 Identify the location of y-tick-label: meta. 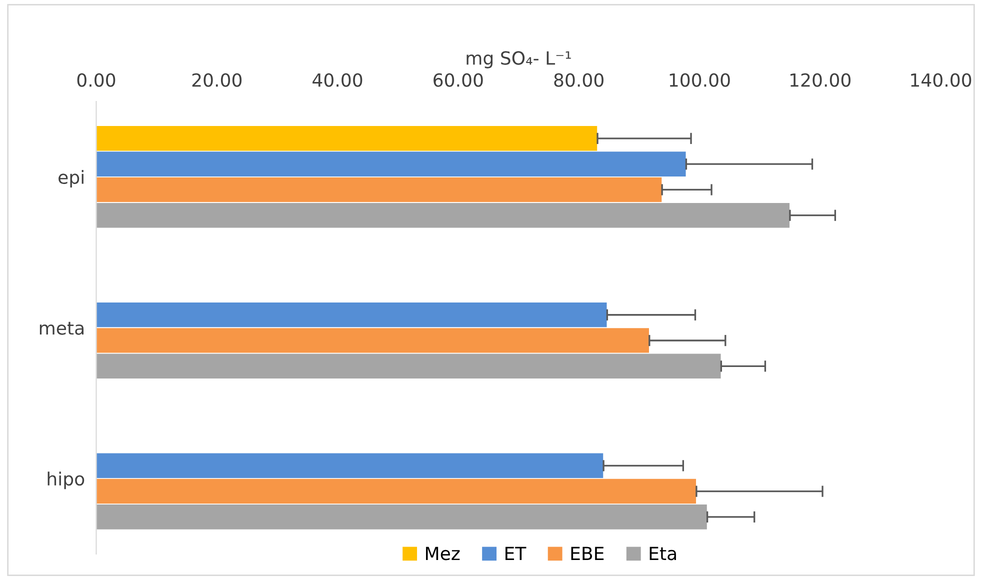
(62, 328).